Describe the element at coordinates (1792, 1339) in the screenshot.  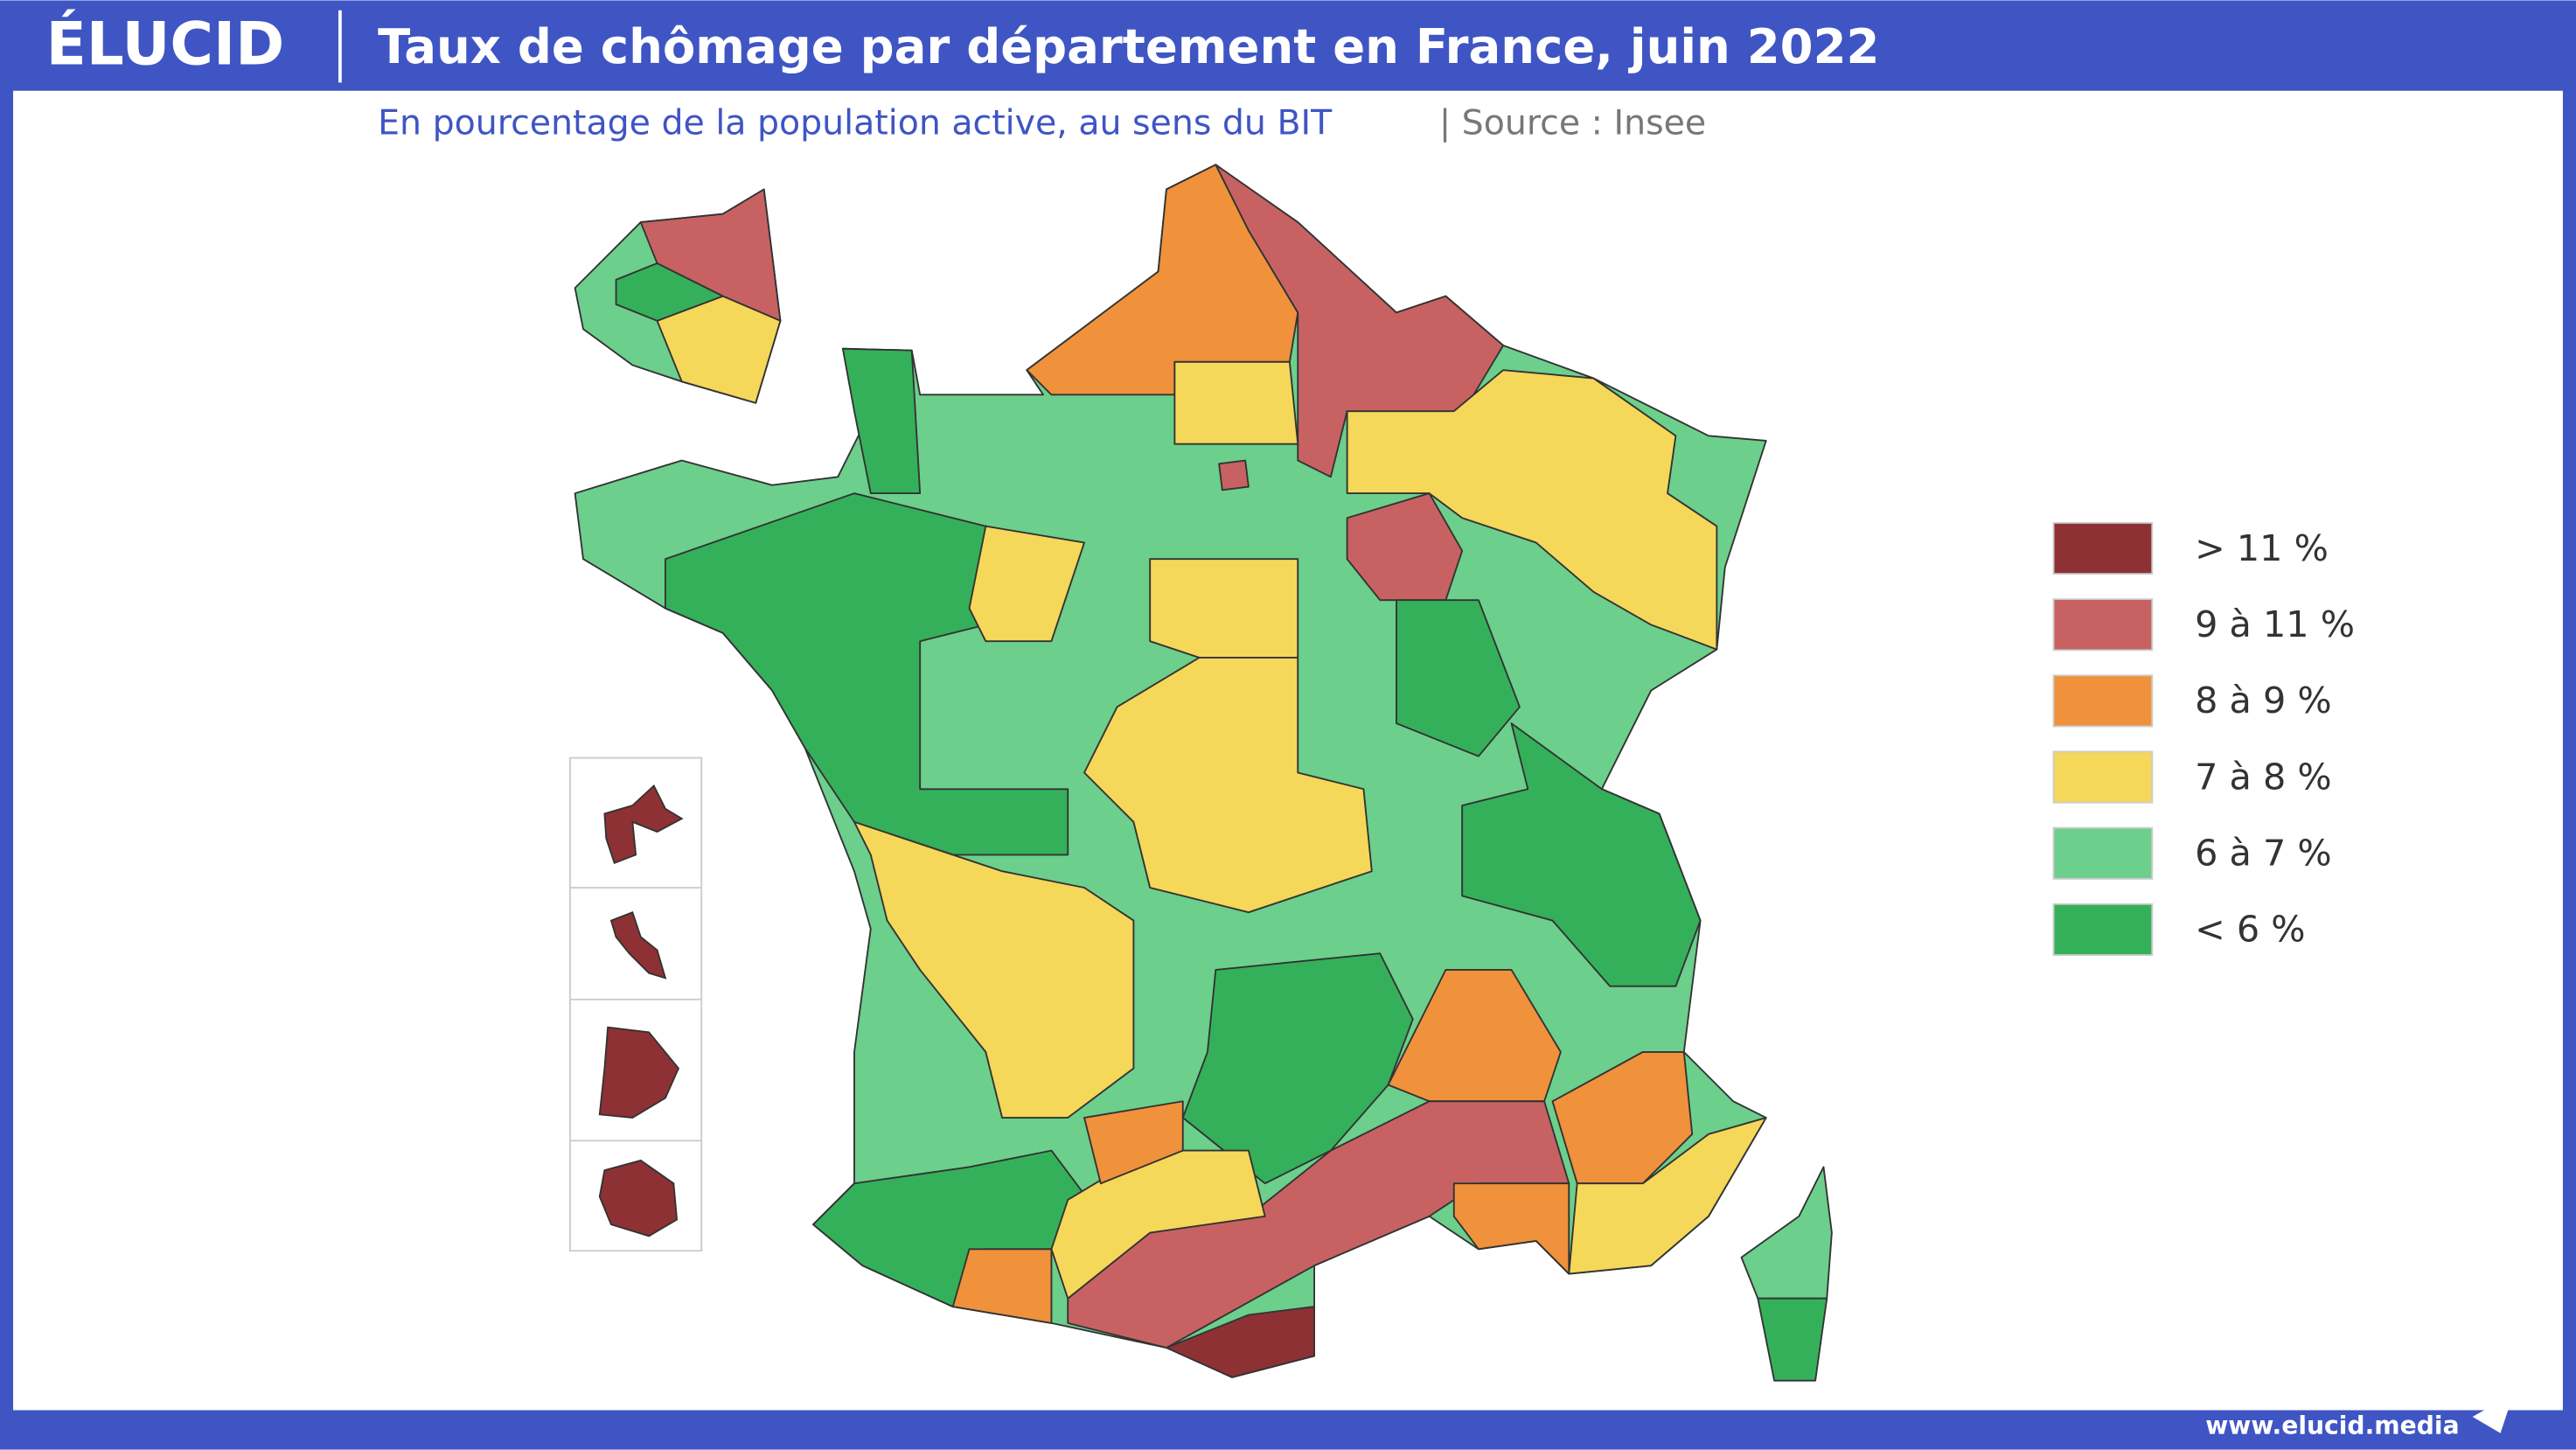
I see `corsica-south` at that location.